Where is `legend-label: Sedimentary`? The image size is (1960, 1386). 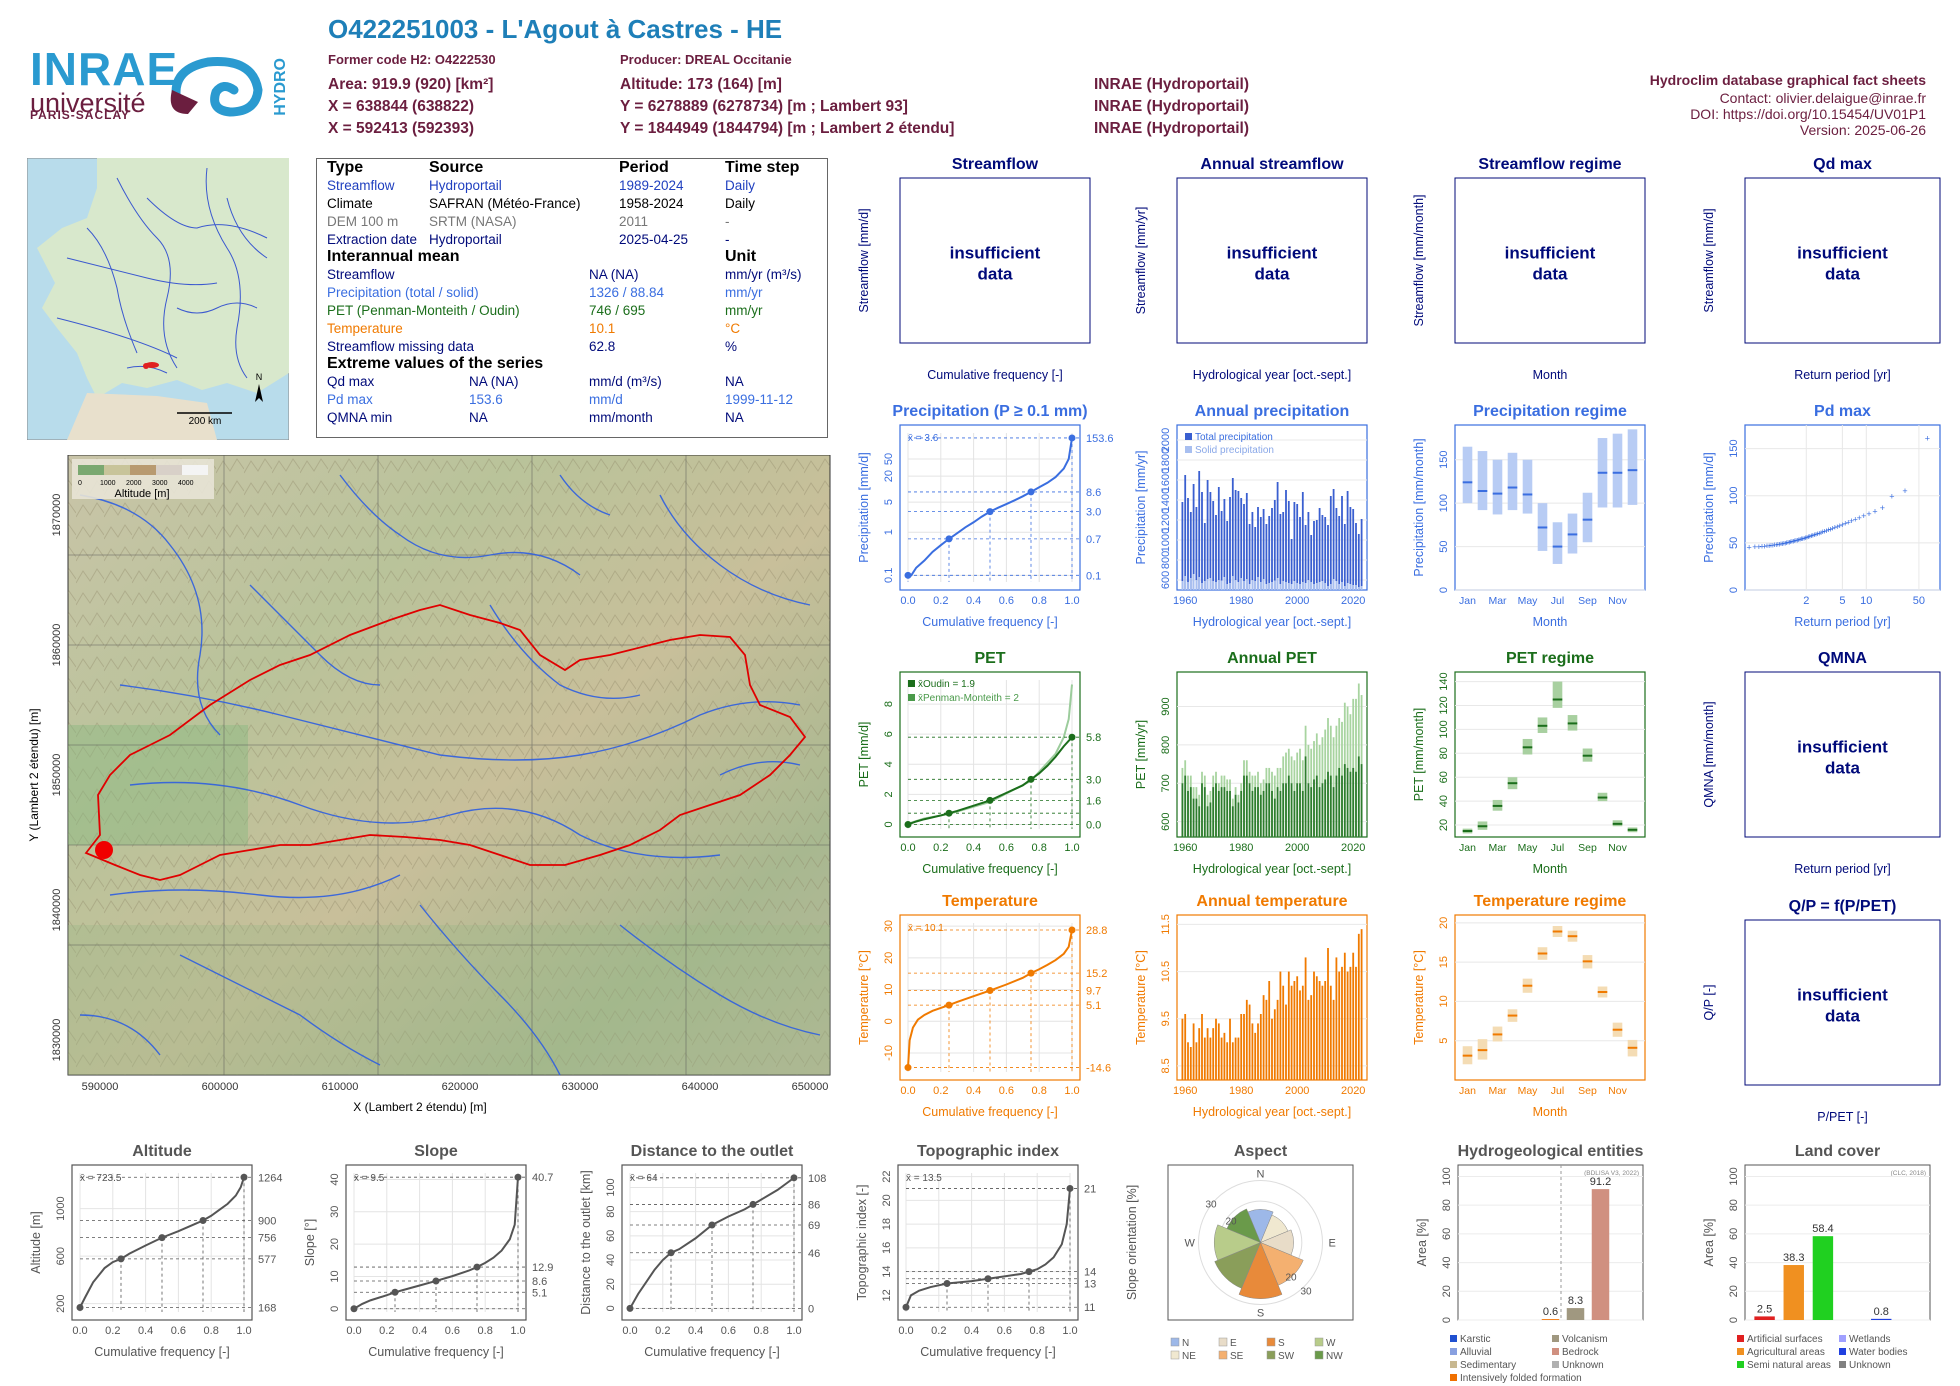
legend-label: Sedimentary is located at coordinates (1488, 1365).